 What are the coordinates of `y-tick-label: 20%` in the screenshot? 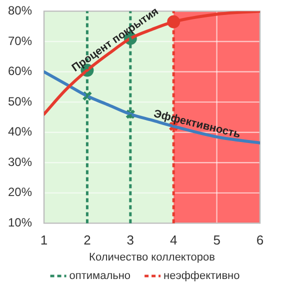 It's located at (20, 192).